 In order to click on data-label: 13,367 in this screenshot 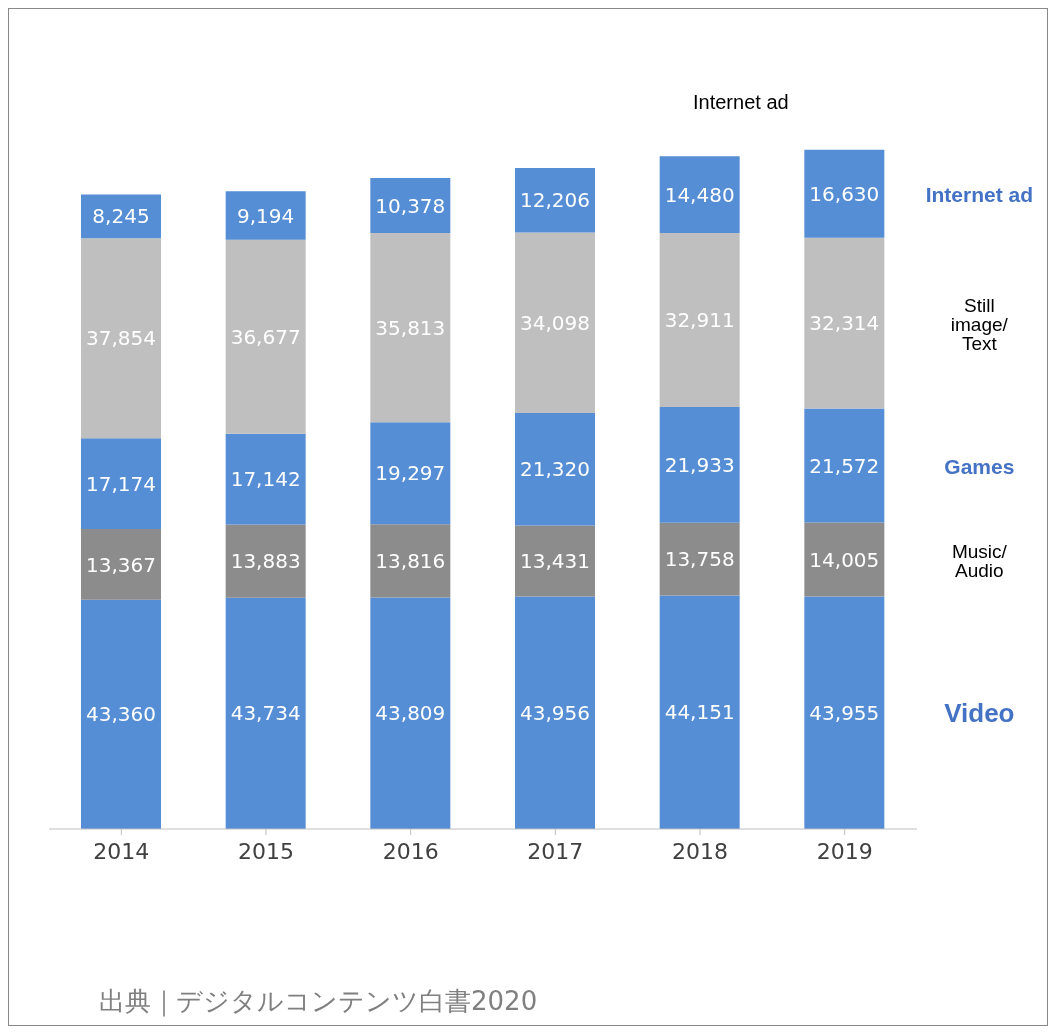, I will do `click(121, 564)`.